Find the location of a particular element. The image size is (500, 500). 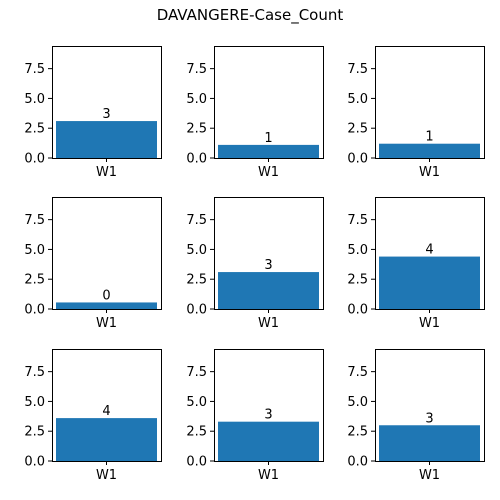

figure-title: DAVANGERE-Case_Count is located at coordinates (250, 15).